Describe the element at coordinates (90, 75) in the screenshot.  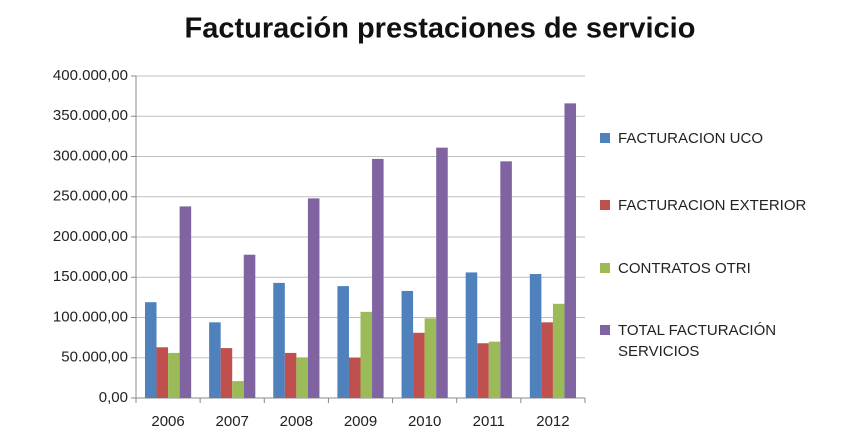
I see `y-tick-label: 400.000,00` at that location.